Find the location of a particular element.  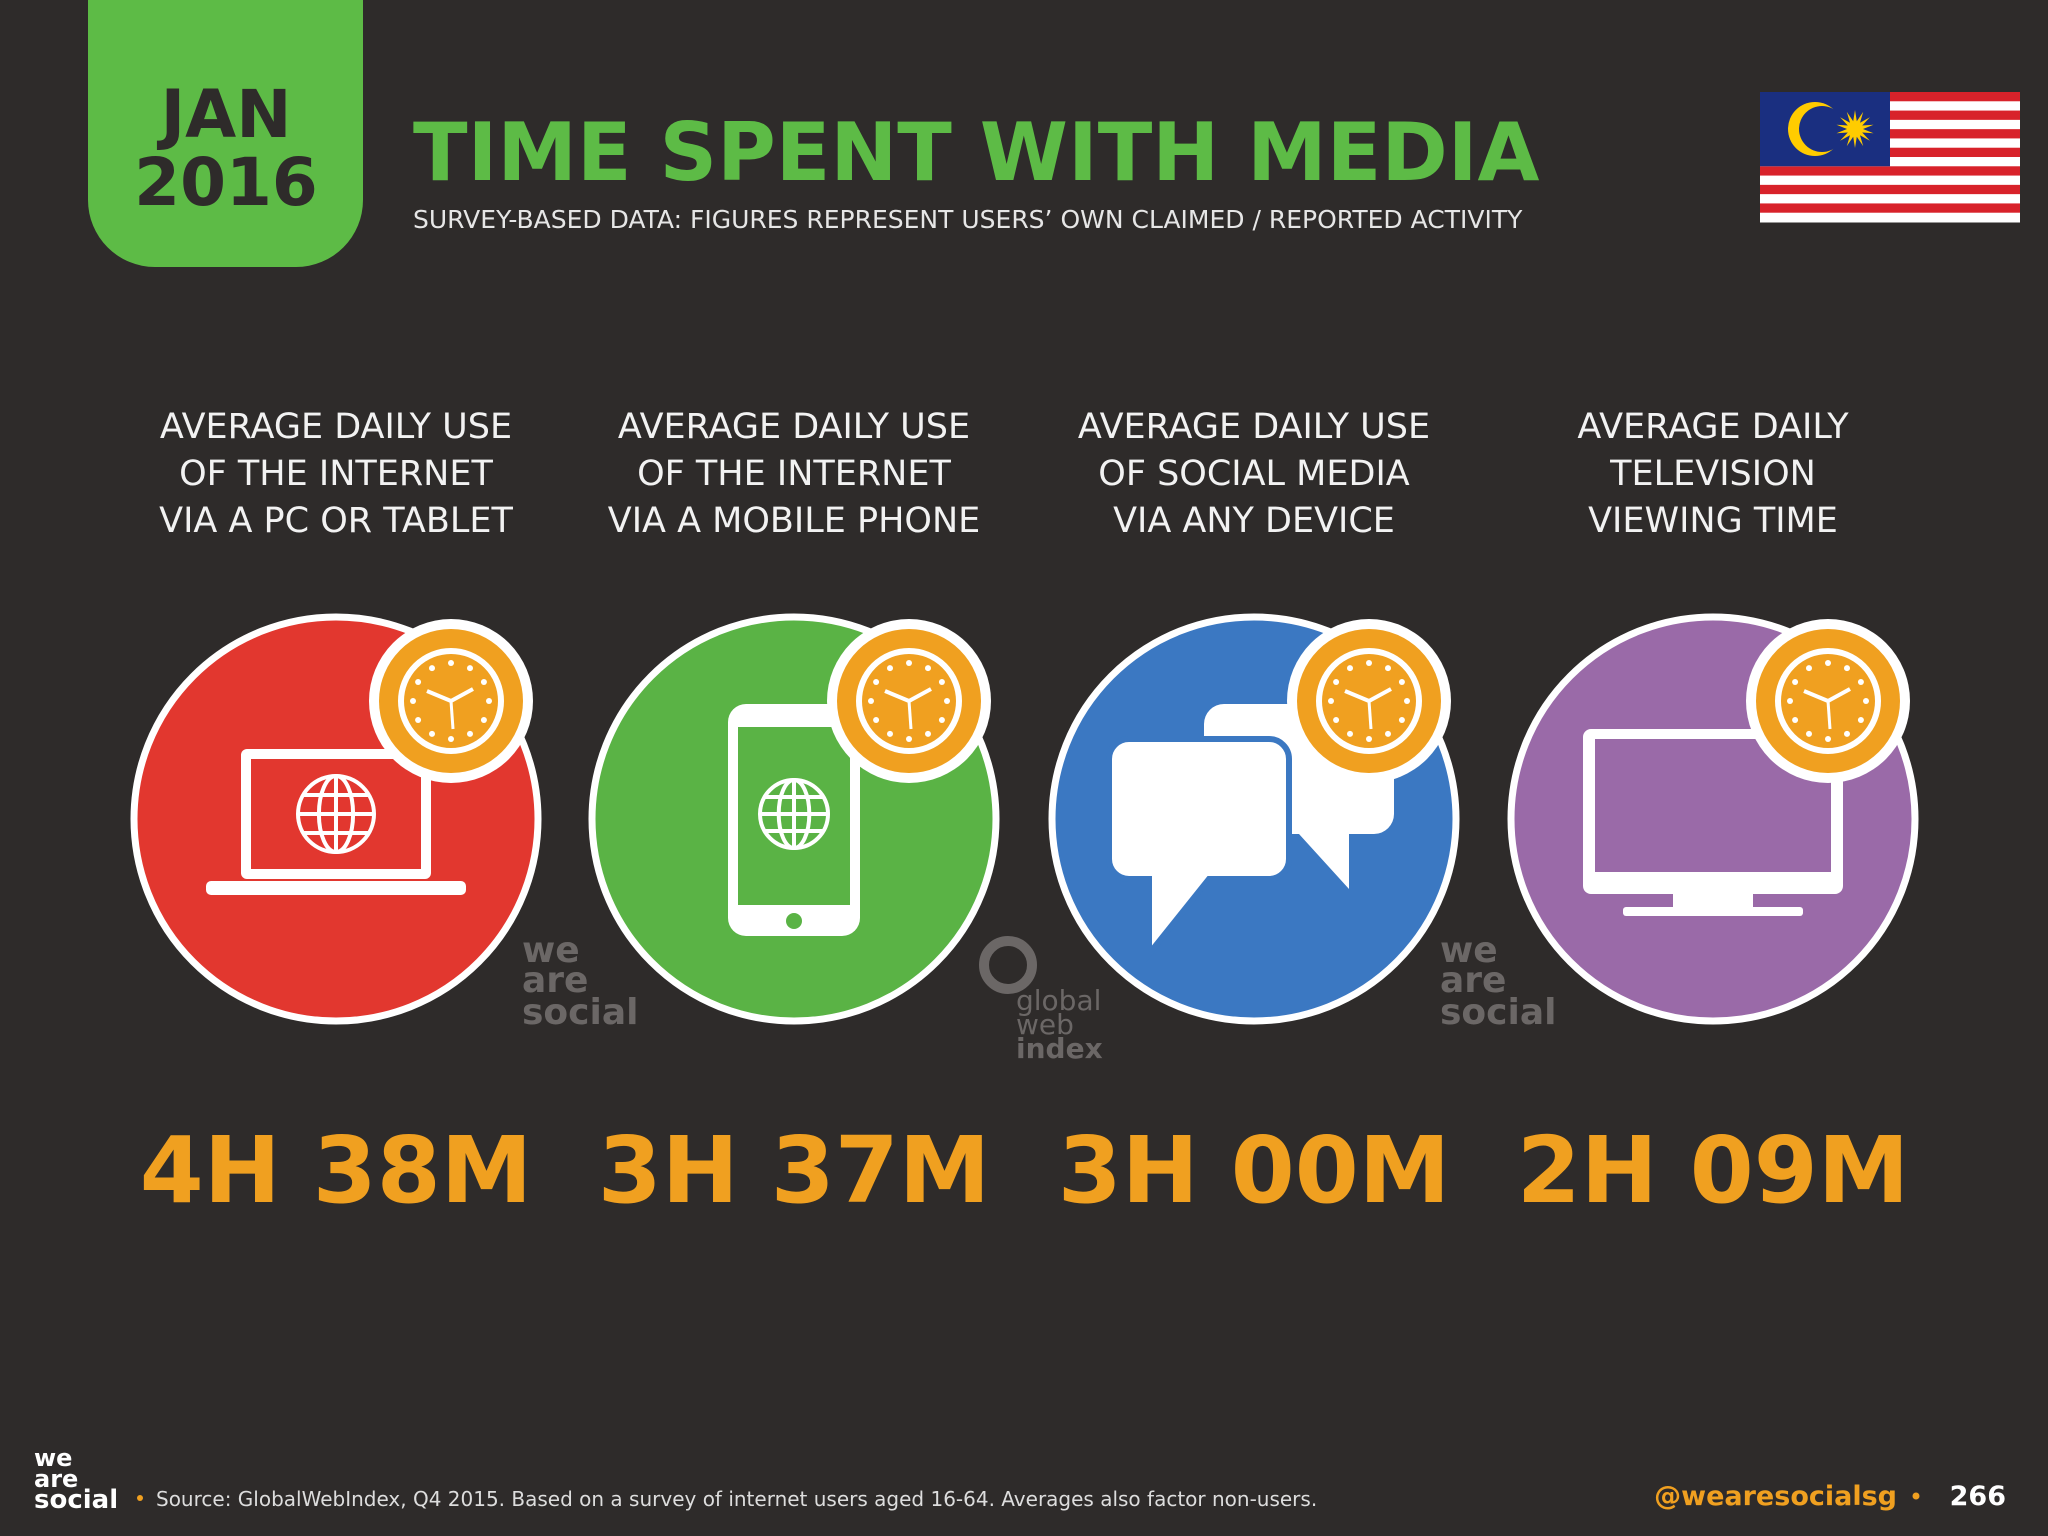

card-label: VIA A MOBILE PHONE is located at coordinates (794, 521).